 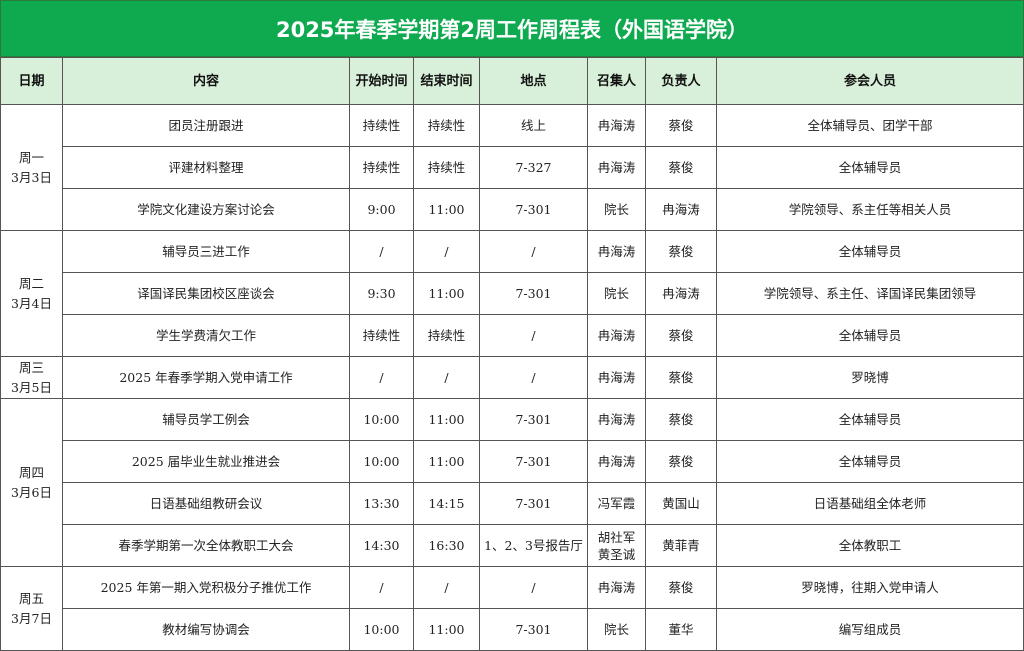 What do you see at coordinates (616, 81) in the screenshot?
I see `column-header: 召集人` at bounding box center [616, 81].